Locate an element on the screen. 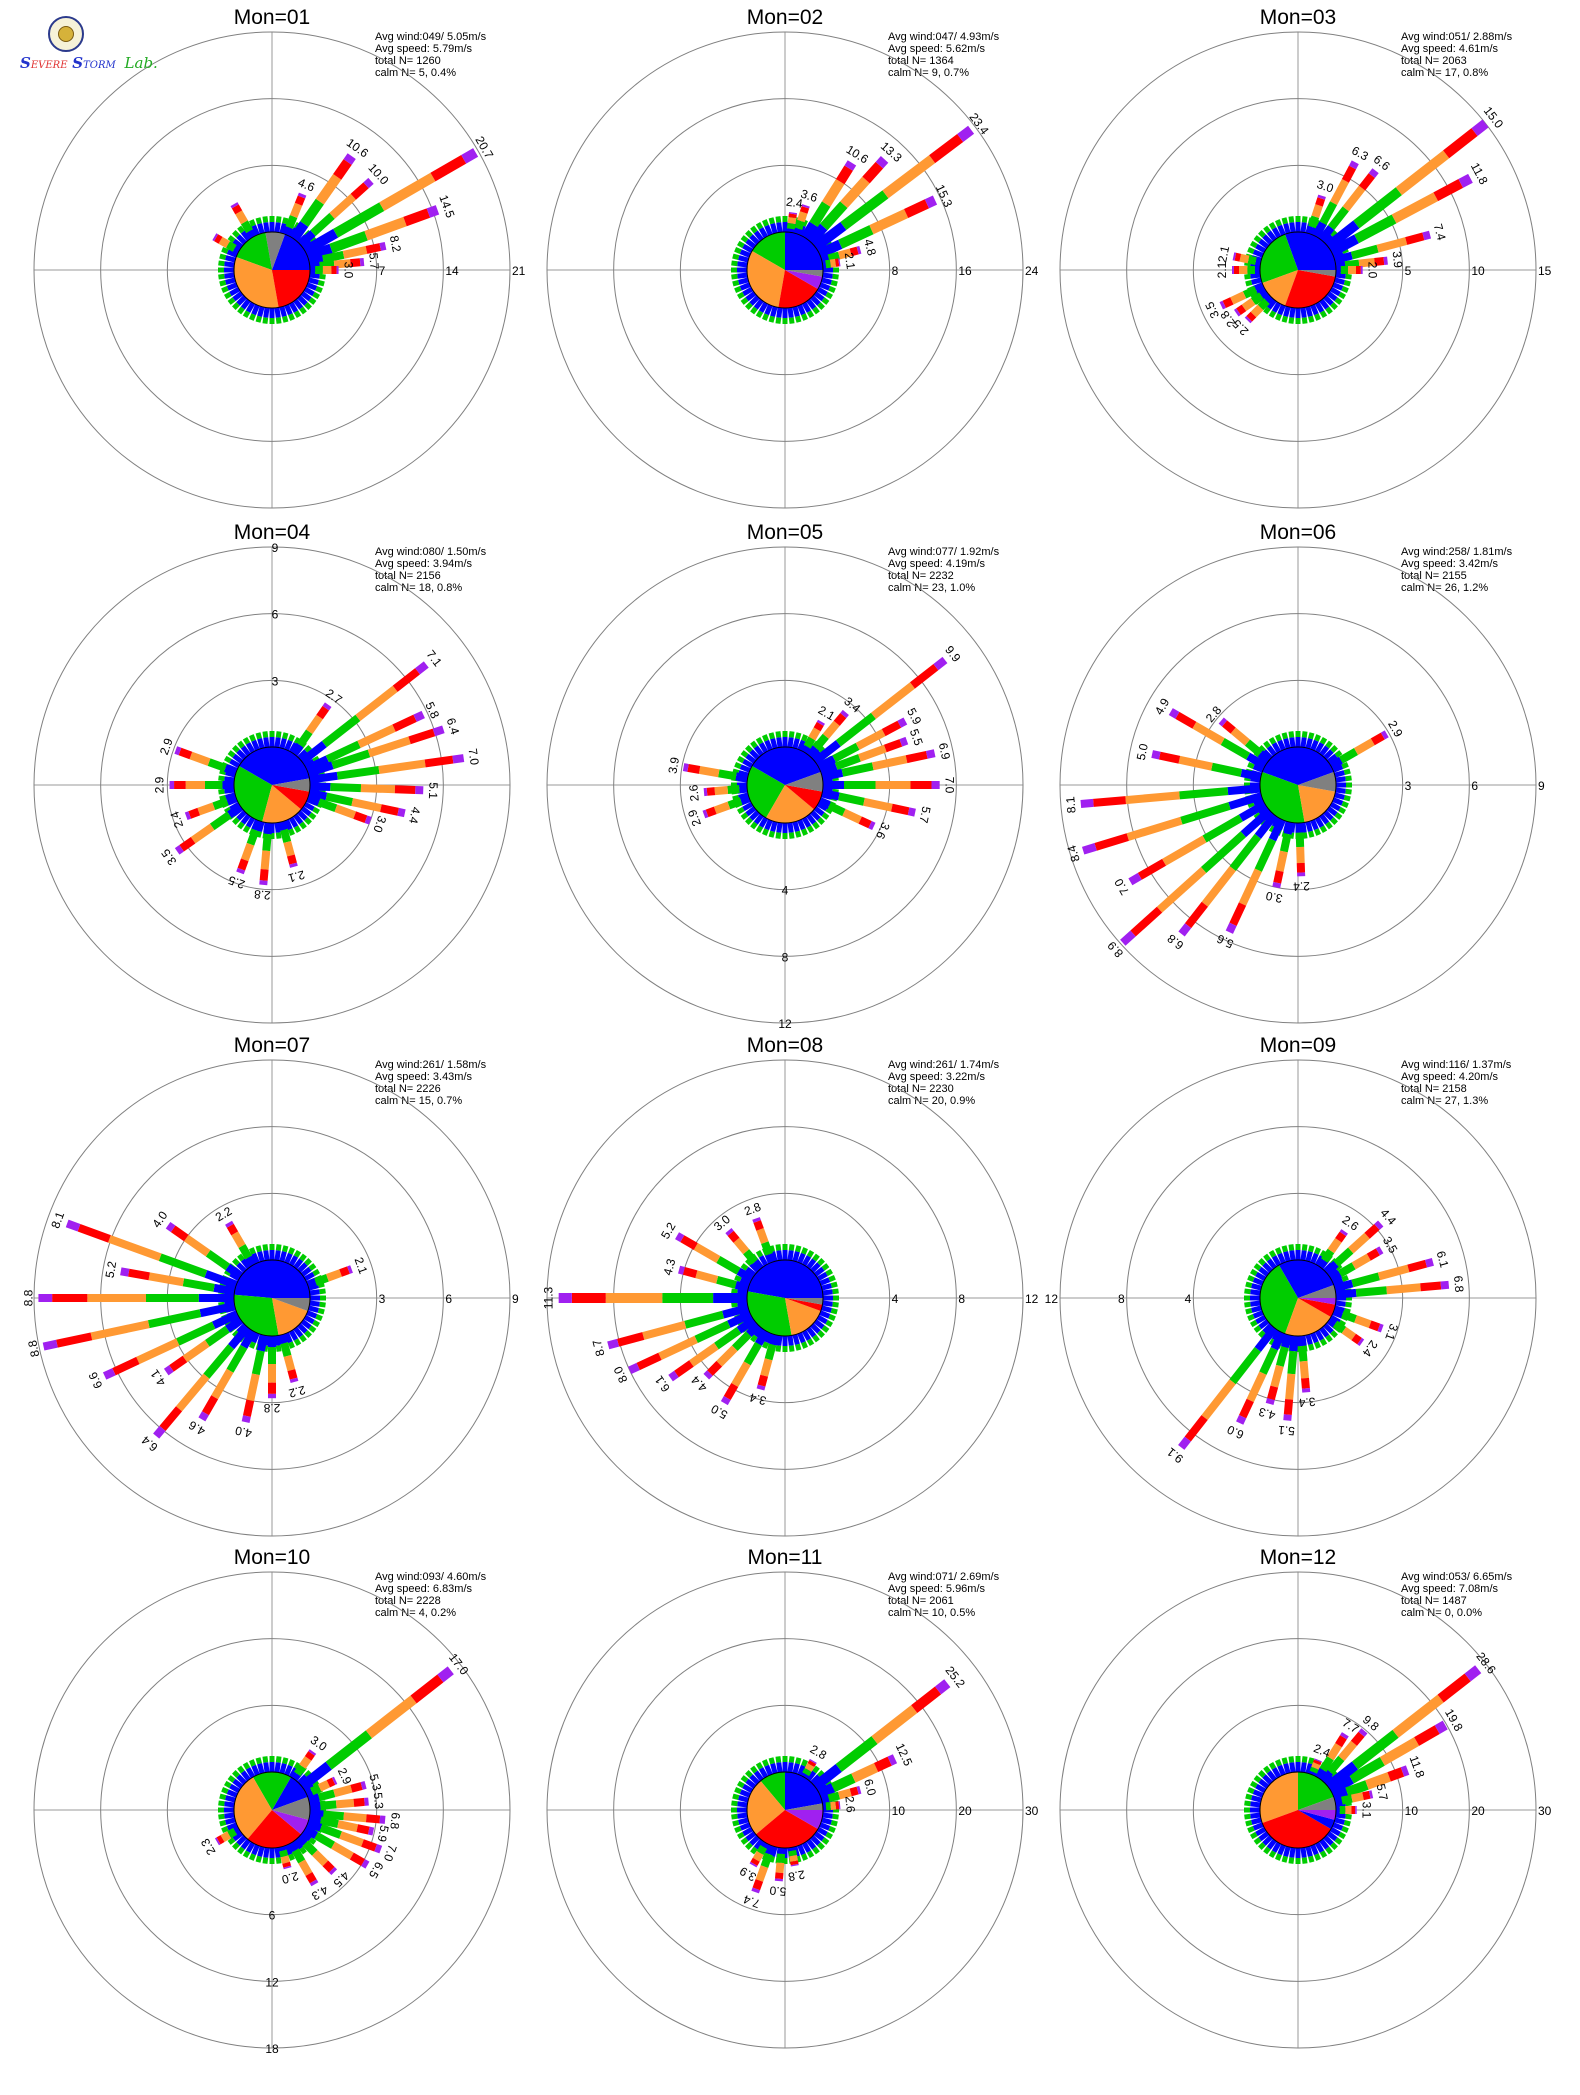 This screenshot has height=2095, width=1580. ring-tick-label: 20 is located at coordinates (1478, 1811).